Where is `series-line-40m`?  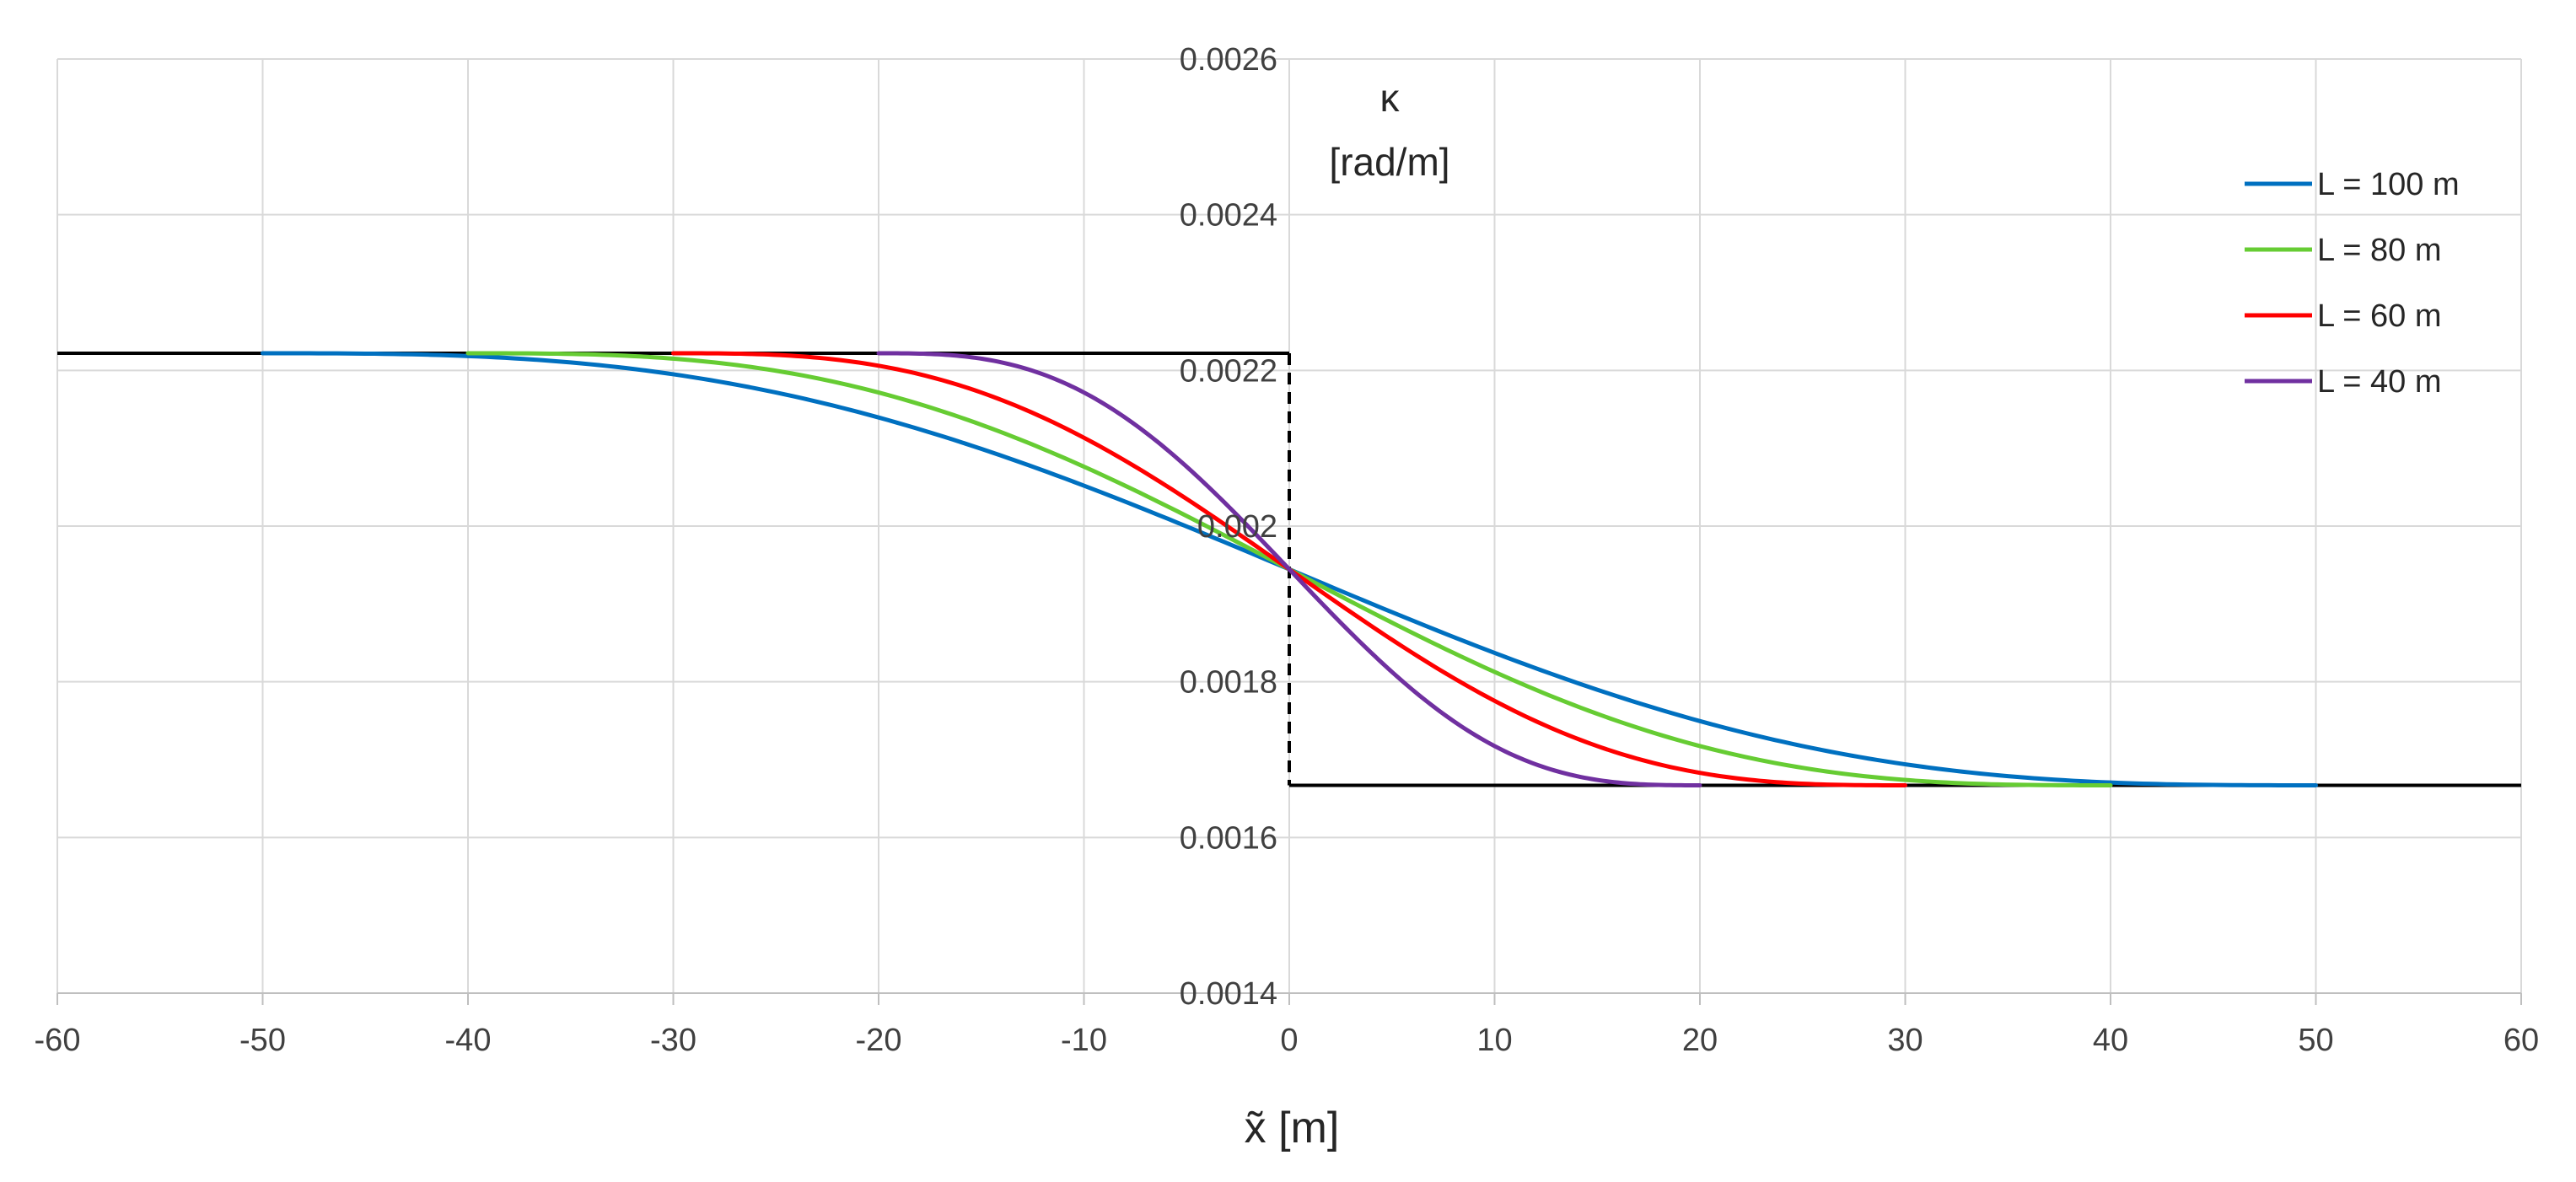 series-line-40m is located at coordinates (1289, 569).